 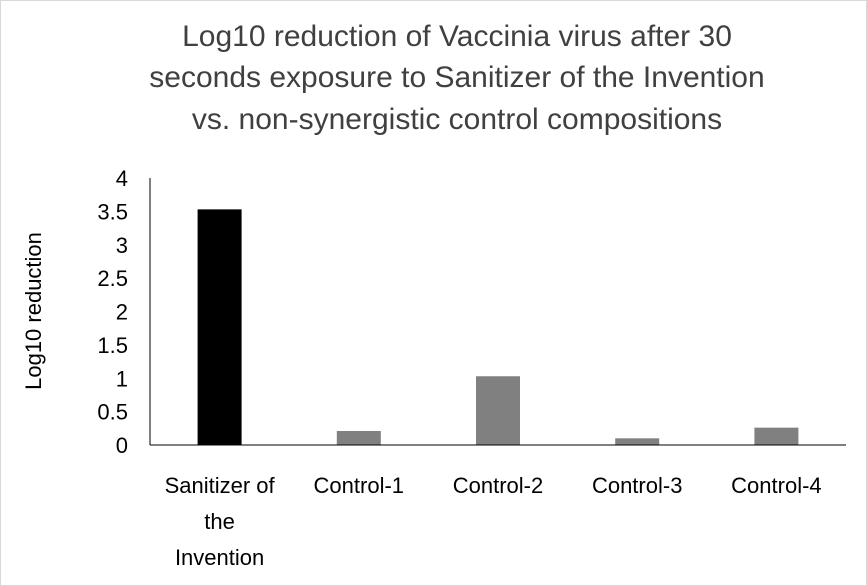 What do you see at coordinates (112, 345) in the screenshot?
I see `y-tick-label: 1.5` at bounding box center [112, 345].